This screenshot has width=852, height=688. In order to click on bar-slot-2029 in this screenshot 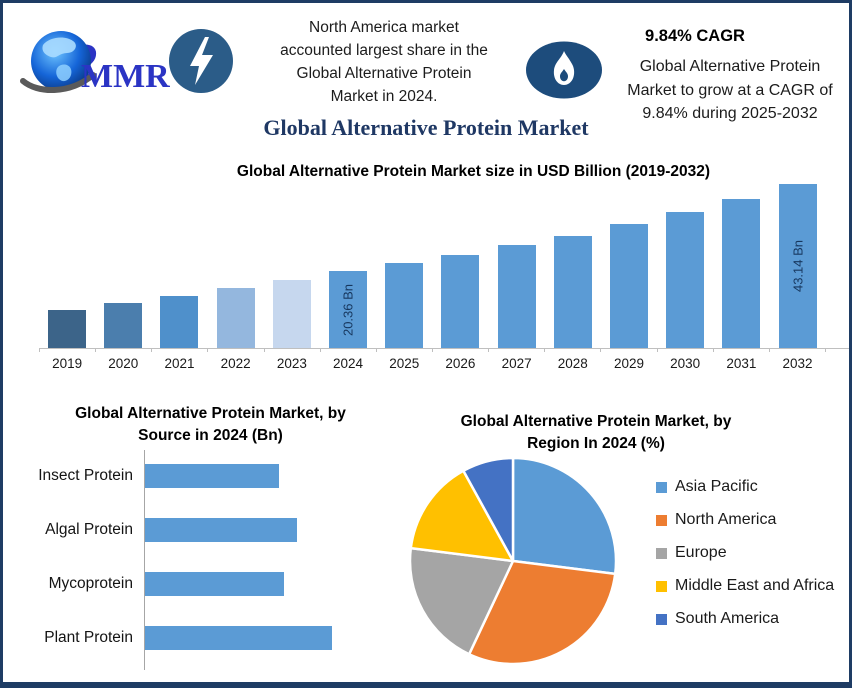, I will do `click(629, 262)`.